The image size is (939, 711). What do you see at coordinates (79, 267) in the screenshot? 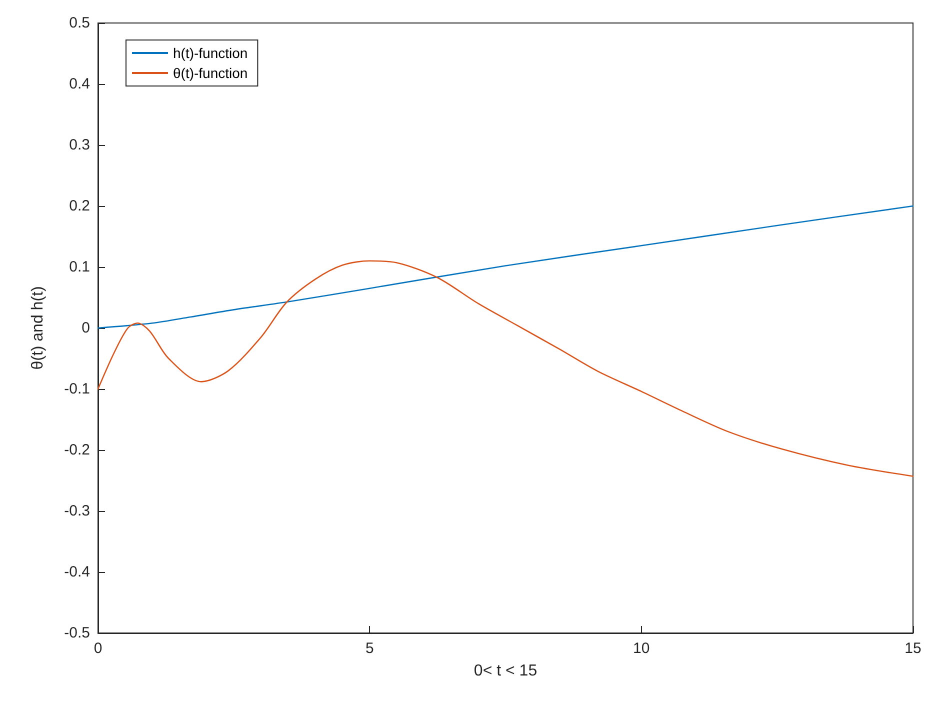
I see `y-tick-label: 0.1` at bounding box center [79, 267].